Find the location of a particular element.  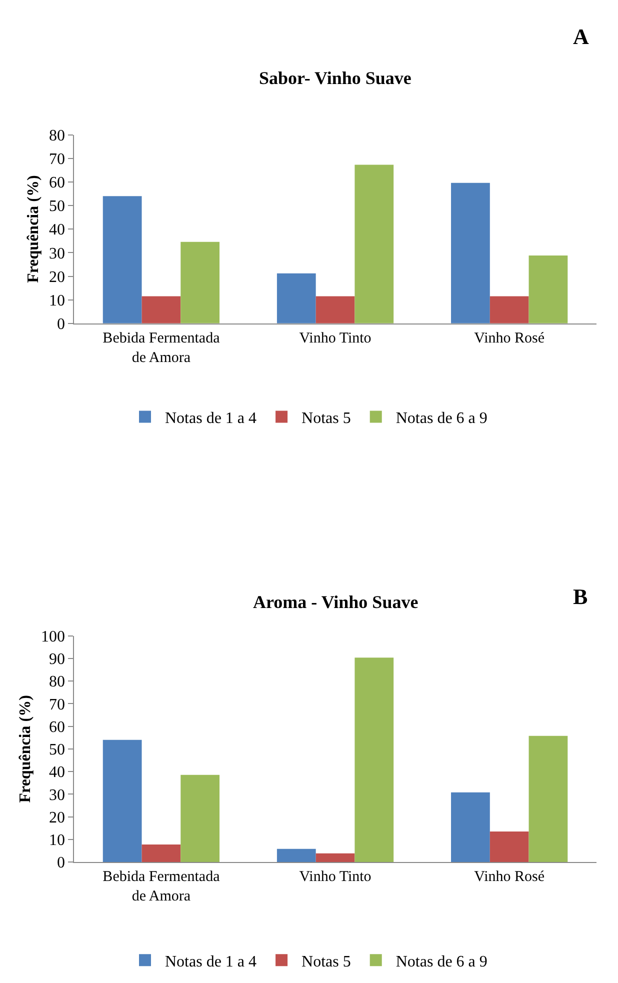

chart-title: Aroma - Vinho Suave is located at coordinates (335, 602).